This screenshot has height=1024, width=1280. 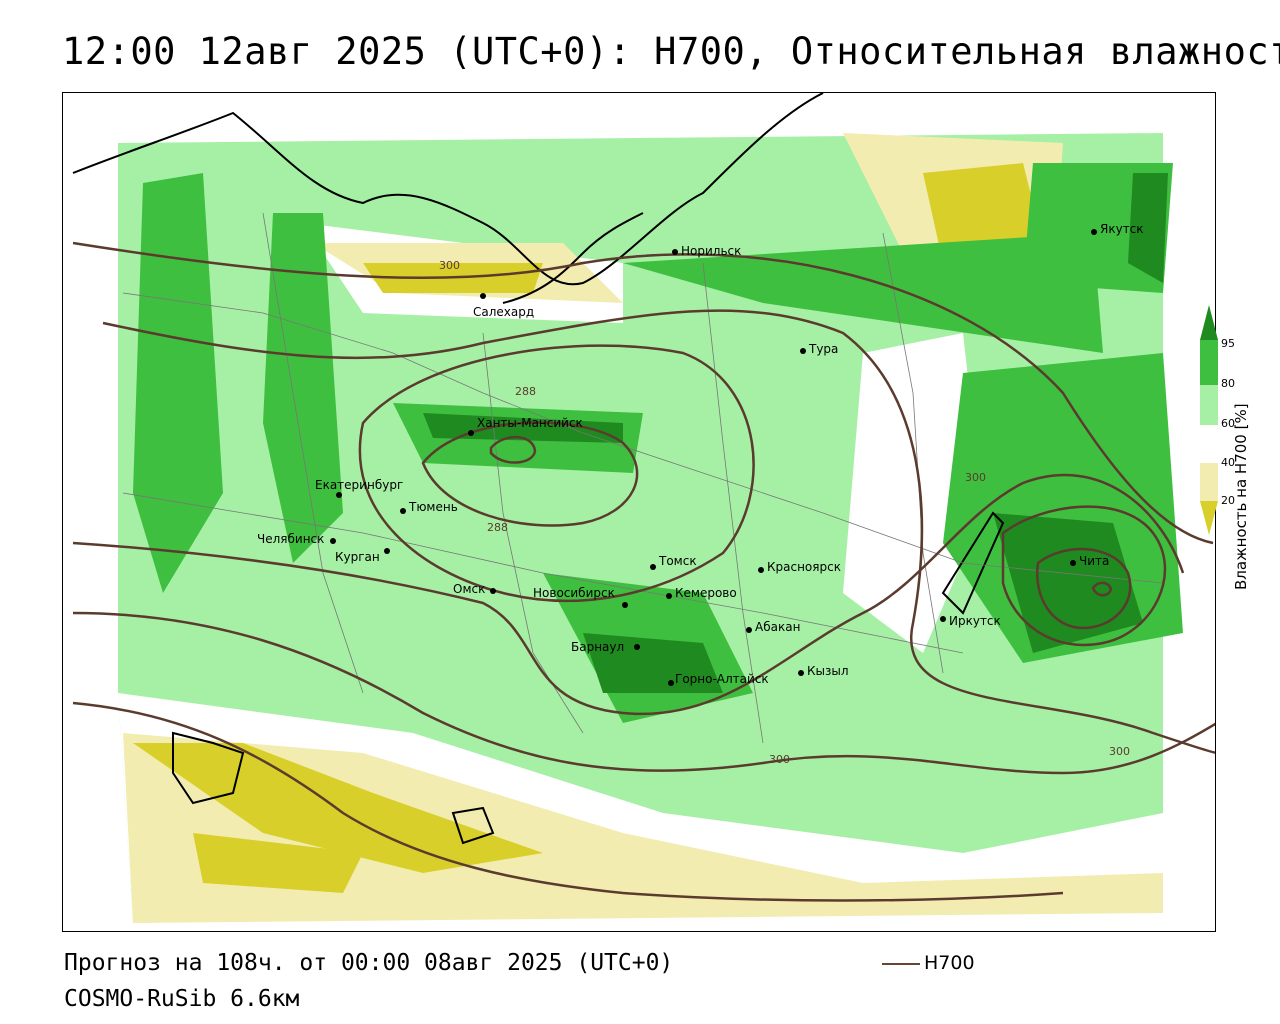 I want to click on city-label: Тура, so click(x=823, y=349).